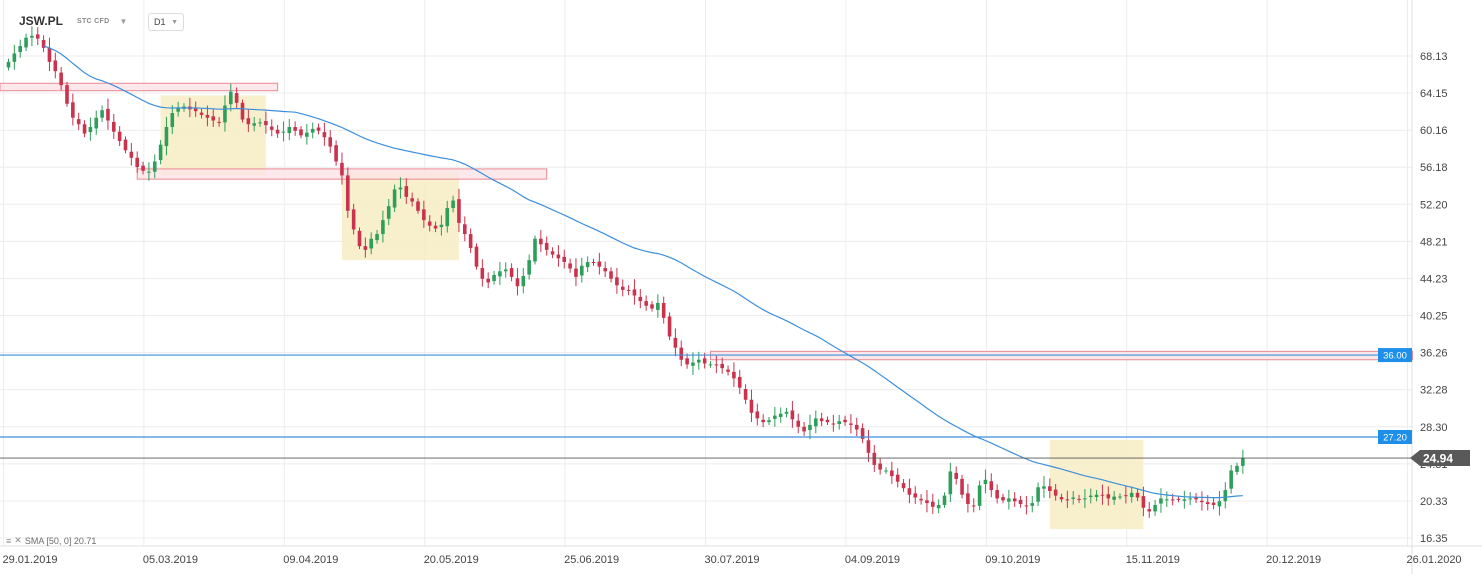 Image resolution: width=1482 pixels, height=574 pixels. Describe the element at coordinates (1438, 459) in the screenshot. I see `current-price-label: 24.94` at that location.